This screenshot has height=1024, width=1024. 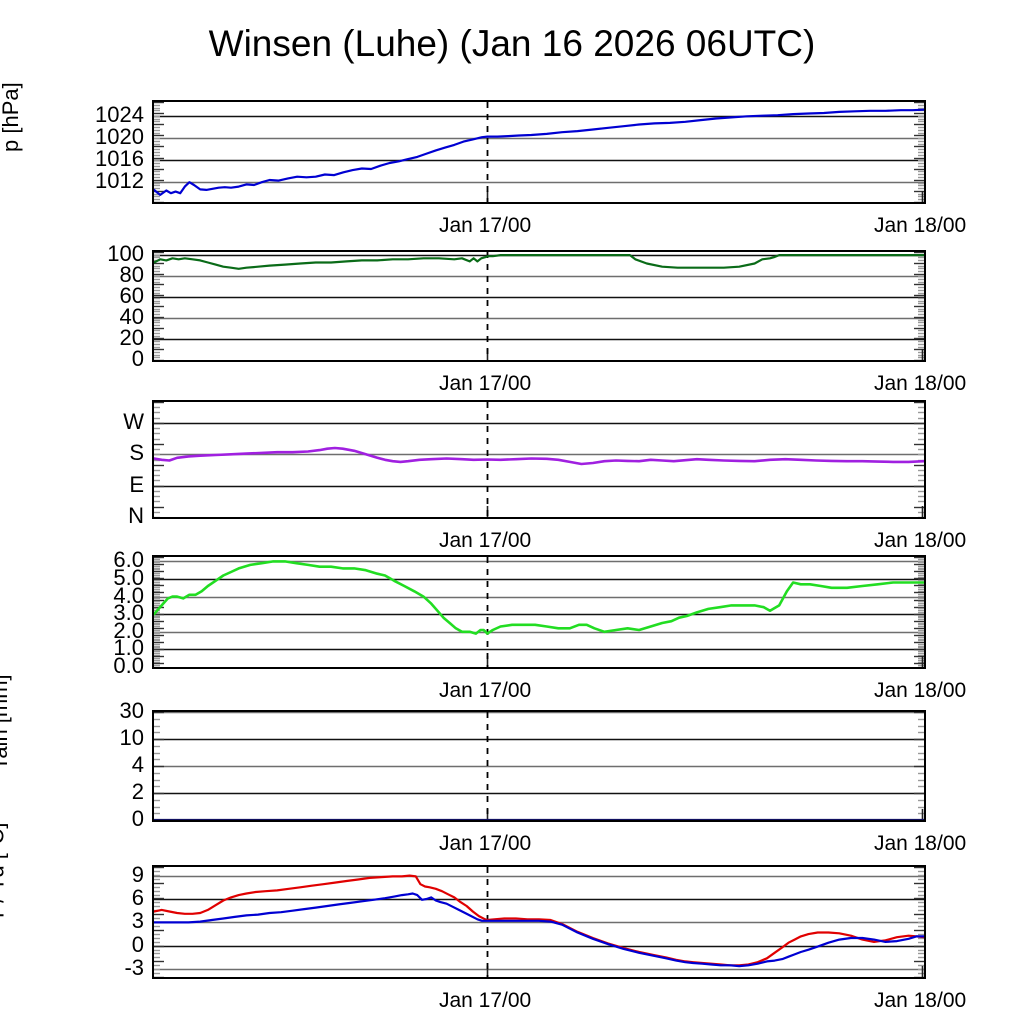 I want to click on plot-area-wind-direction, so click(x=539, y=459).